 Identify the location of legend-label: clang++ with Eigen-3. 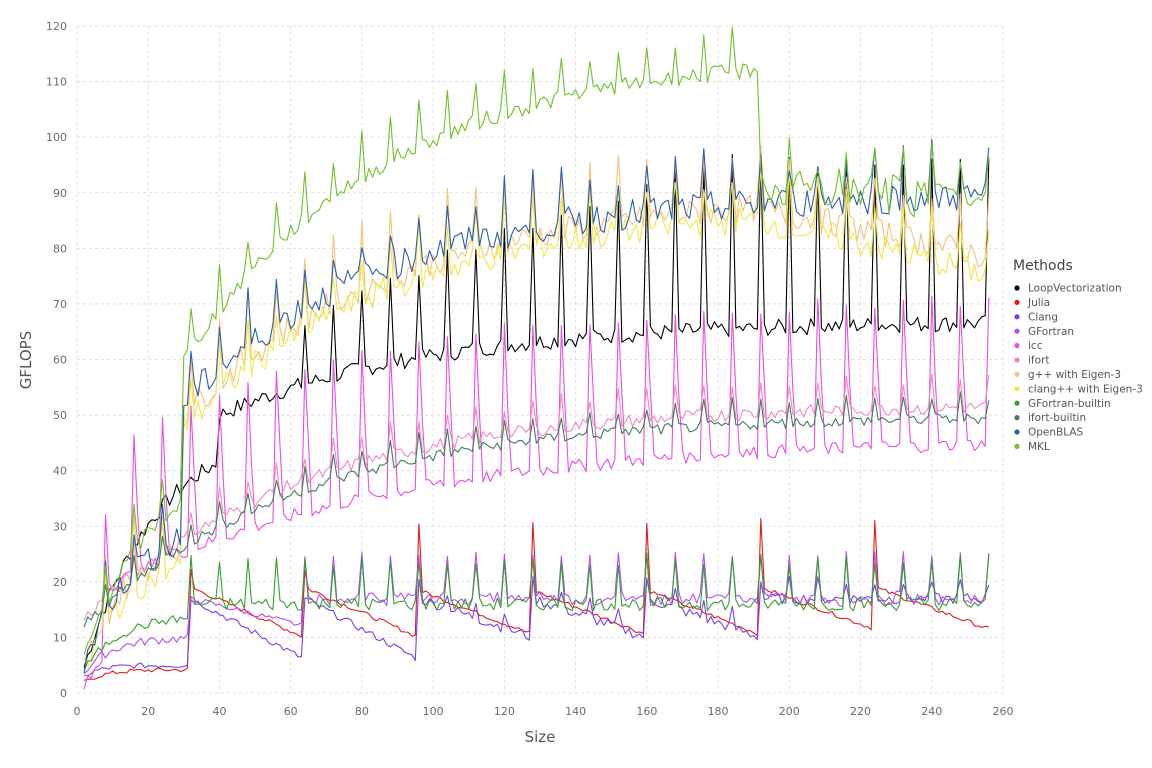
(1085, 389).